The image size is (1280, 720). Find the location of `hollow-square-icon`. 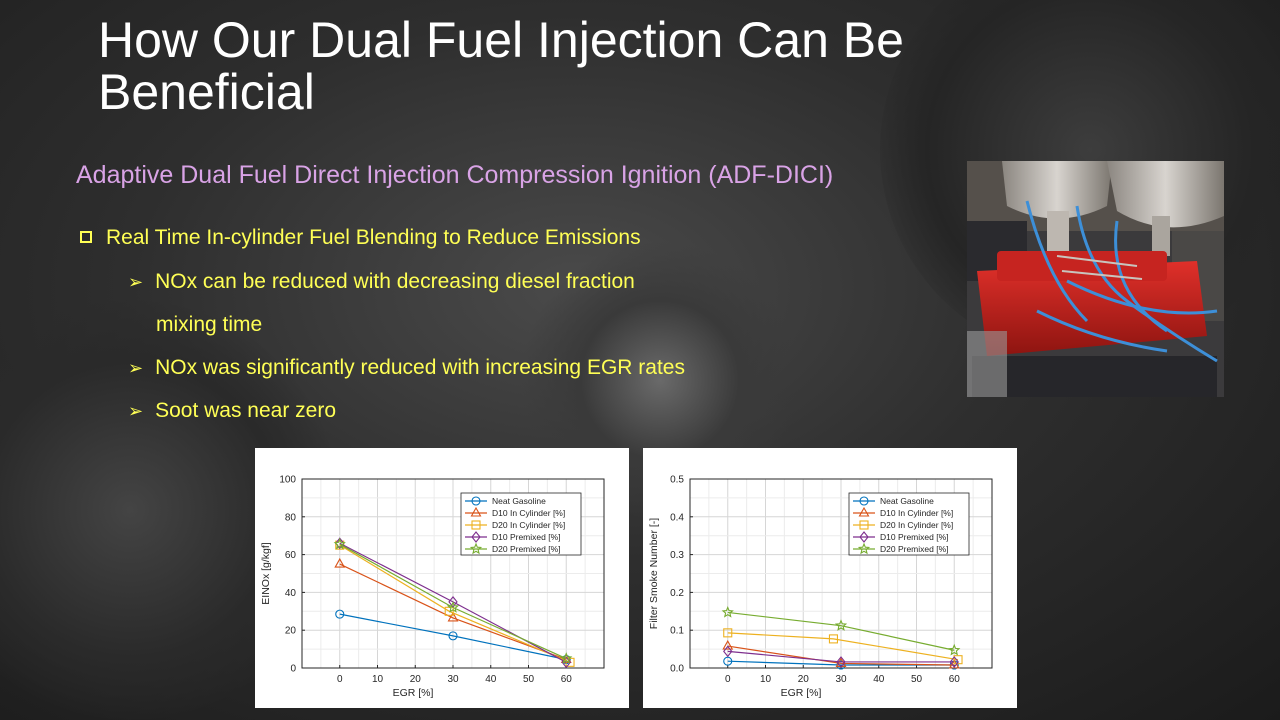

hollow-square-icon is located at coordinates (86, 237).